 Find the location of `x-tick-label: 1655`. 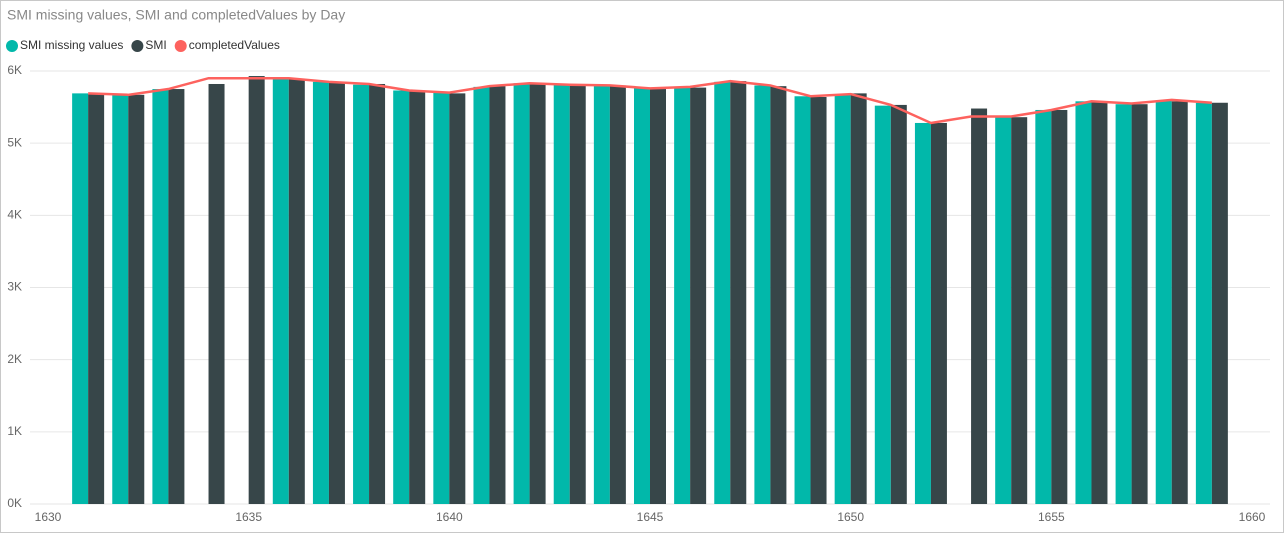

x-tick-label: 1655 is located at coordinates (1051, 517).